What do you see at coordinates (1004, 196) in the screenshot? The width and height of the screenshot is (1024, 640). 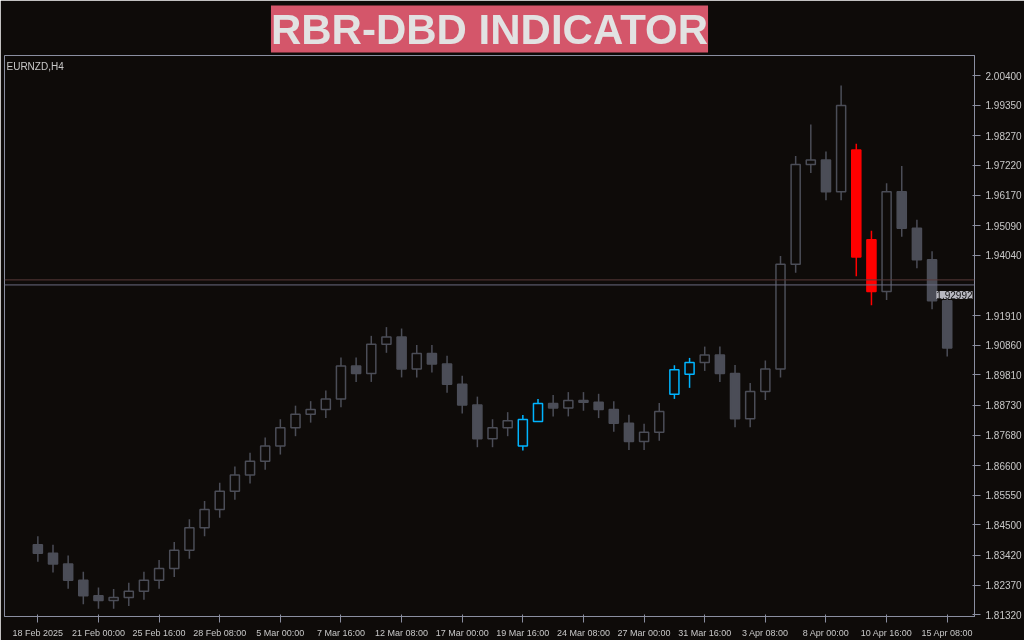 I see `y-tick-label: 1.96170` at bounding box center [1004, 196].